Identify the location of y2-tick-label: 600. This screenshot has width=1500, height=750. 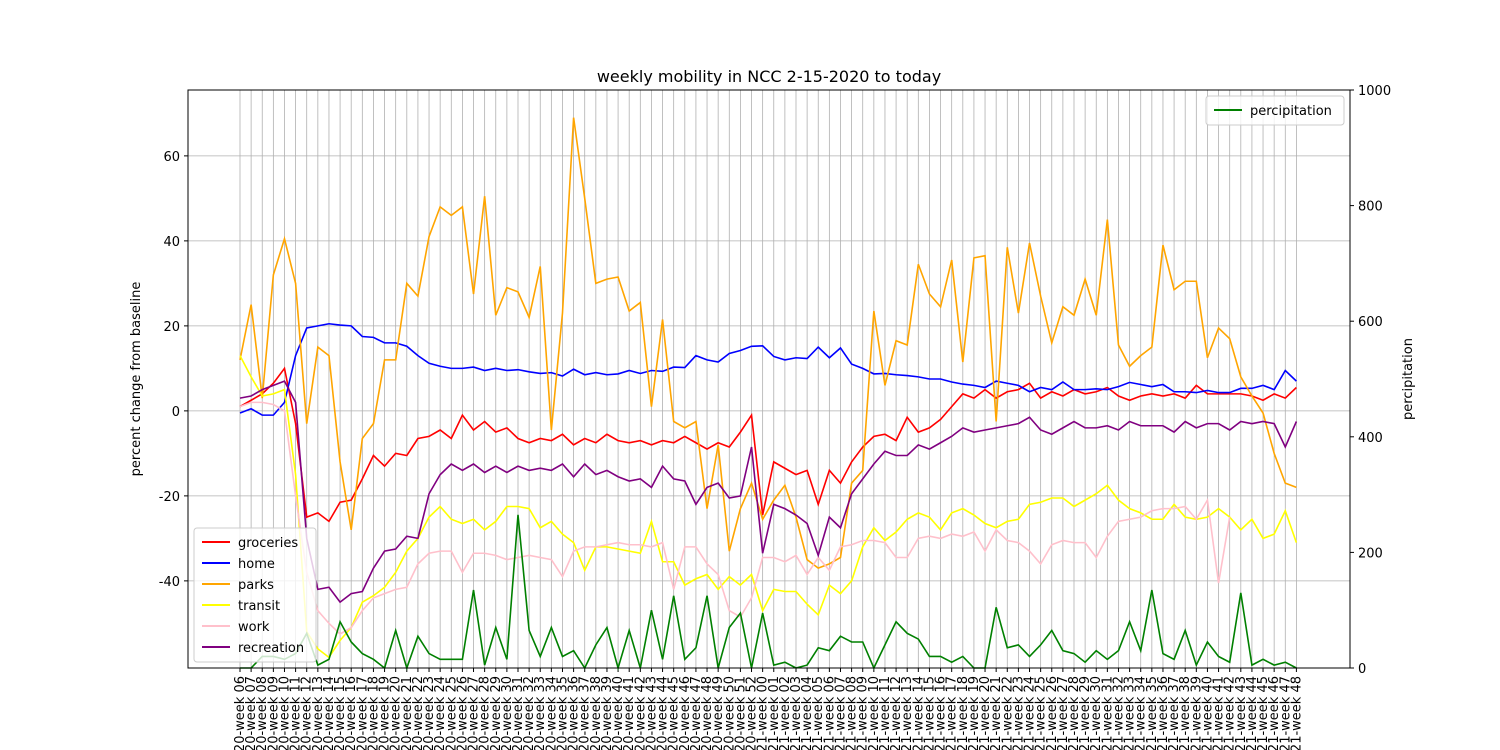
(1370, 322).